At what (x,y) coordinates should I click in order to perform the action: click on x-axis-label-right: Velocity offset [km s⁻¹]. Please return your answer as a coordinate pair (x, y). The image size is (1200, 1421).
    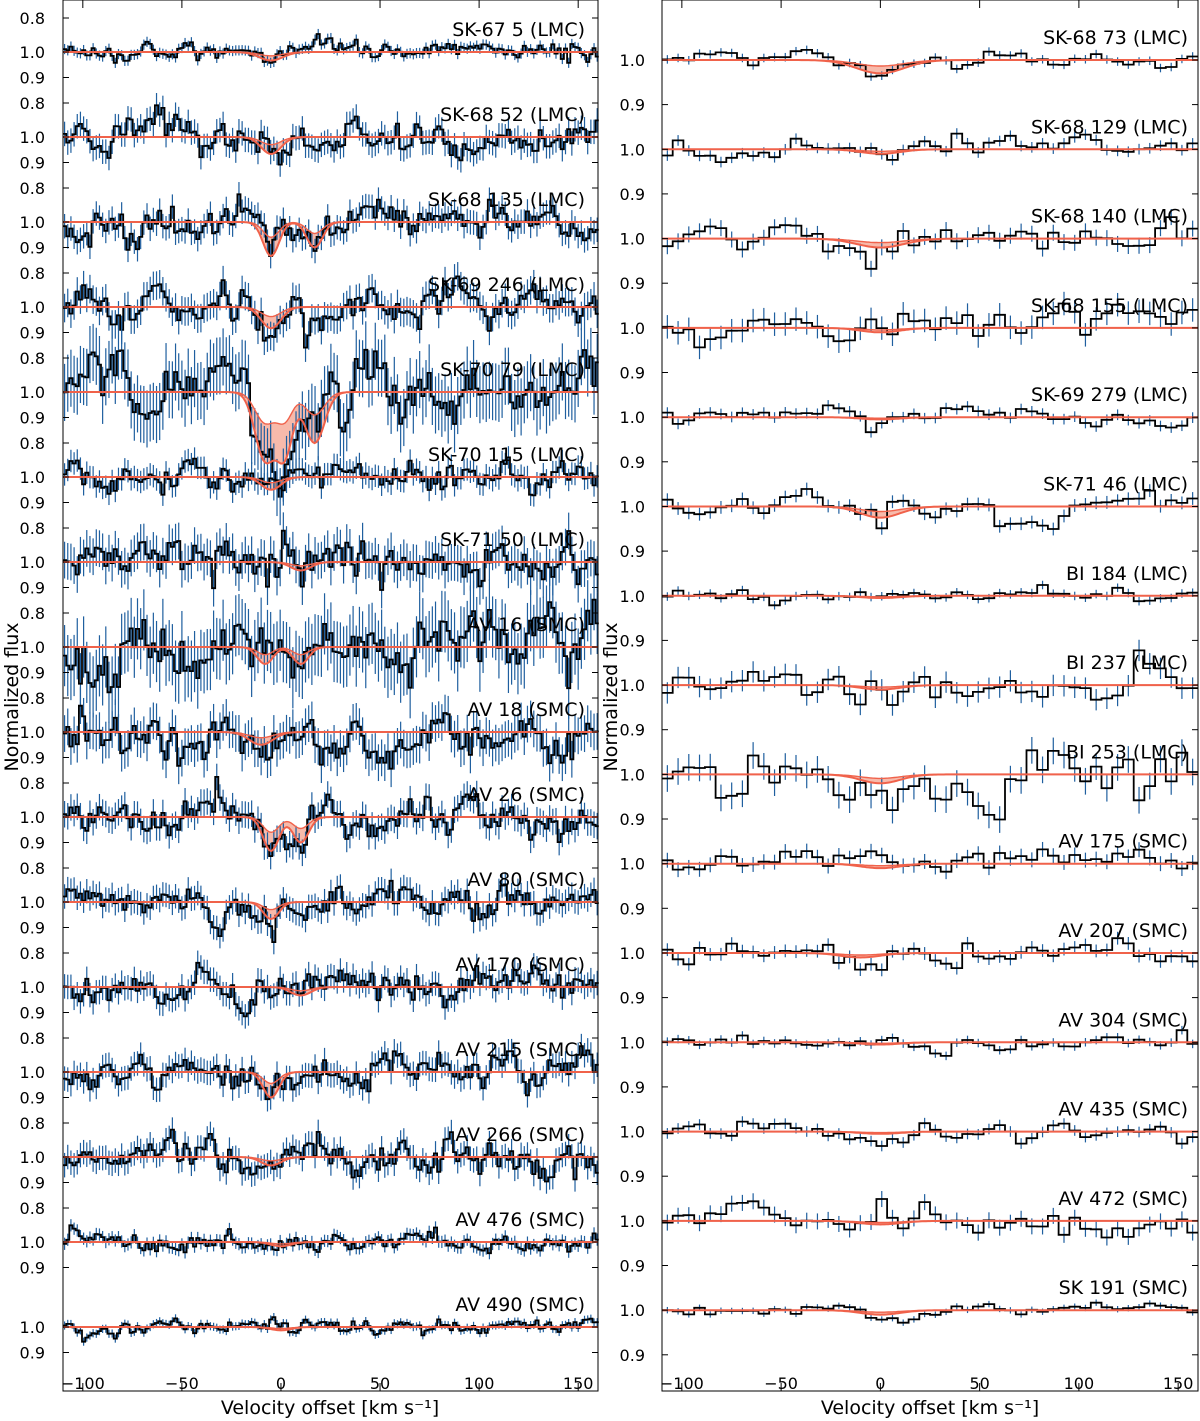
    Looking at the image, I should click on (930, 1408).